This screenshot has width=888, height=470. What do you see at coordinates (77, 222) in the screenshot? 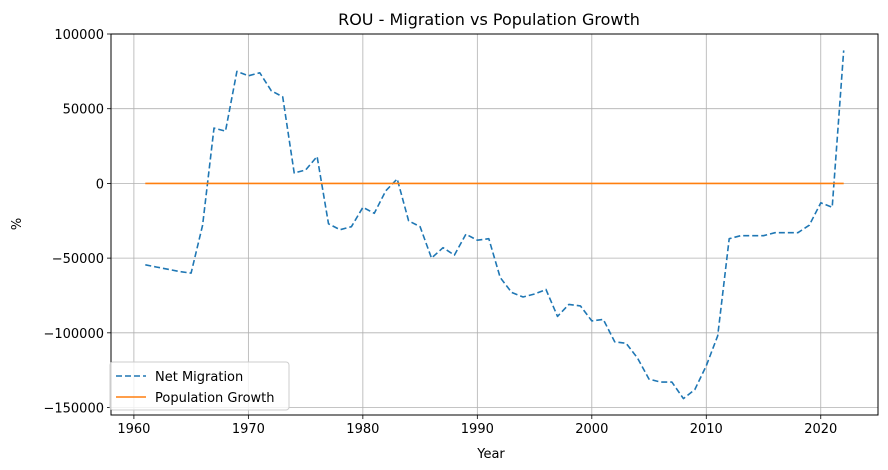
I see `y-axis: 100000 50000 0 −50000 −100000 −150000` at bounding box center [77, 222].